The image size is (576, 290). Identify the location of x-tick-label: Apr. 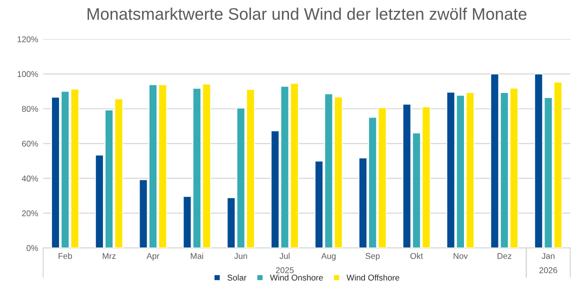
(153, 257).